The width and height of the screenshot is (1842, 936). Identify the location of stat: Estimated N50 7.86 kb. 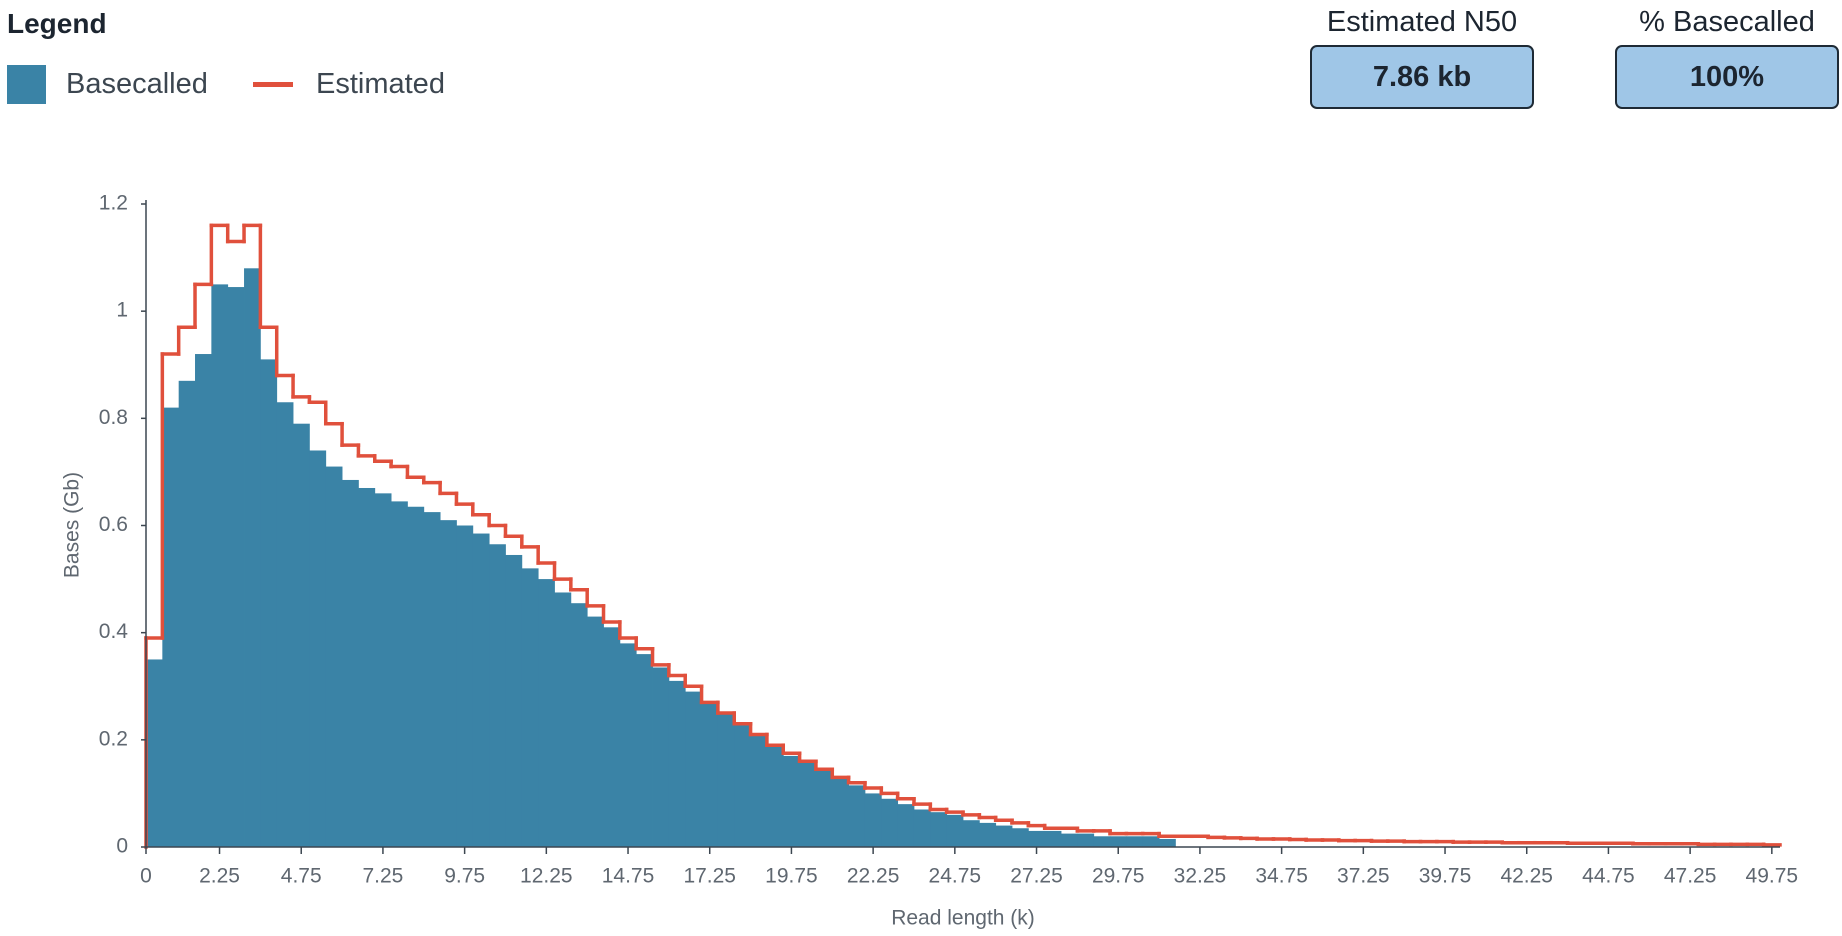
(1422, 57).